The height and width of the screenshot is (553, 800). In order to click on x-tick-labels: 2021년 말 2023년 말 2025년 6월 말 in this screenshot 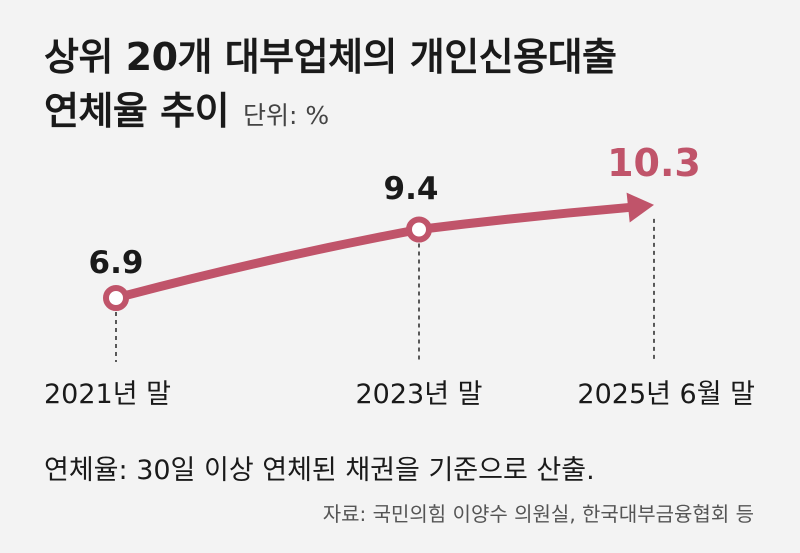, I will do `click(399, 394)`.